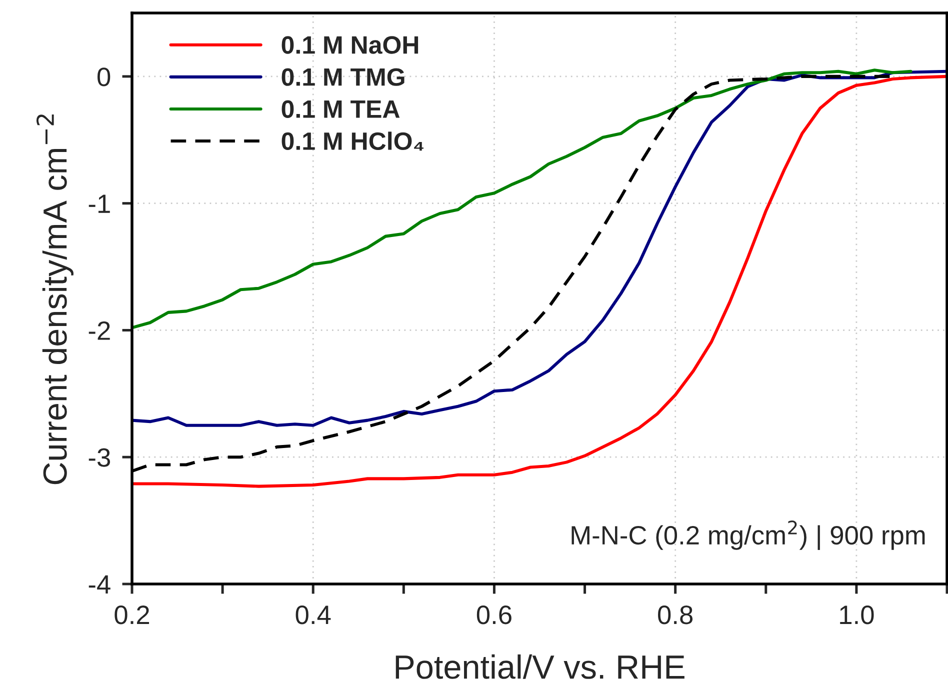 Image resolution: width=948 pixels, height=698 pixels. What do you see at coordinates (494, 615) in the screenshot?
I see `x-tick-label: 0.6` at bounding box center [494, 615].